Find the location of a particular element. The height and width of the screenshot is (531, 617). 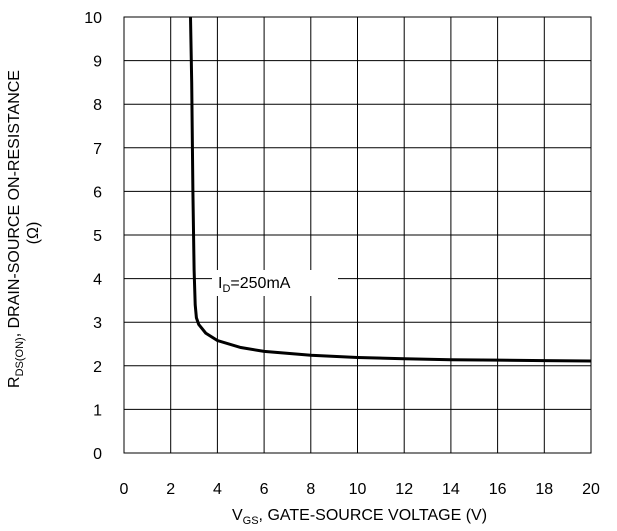

x-tick-label: 6 is located at coordinates (264, 489).